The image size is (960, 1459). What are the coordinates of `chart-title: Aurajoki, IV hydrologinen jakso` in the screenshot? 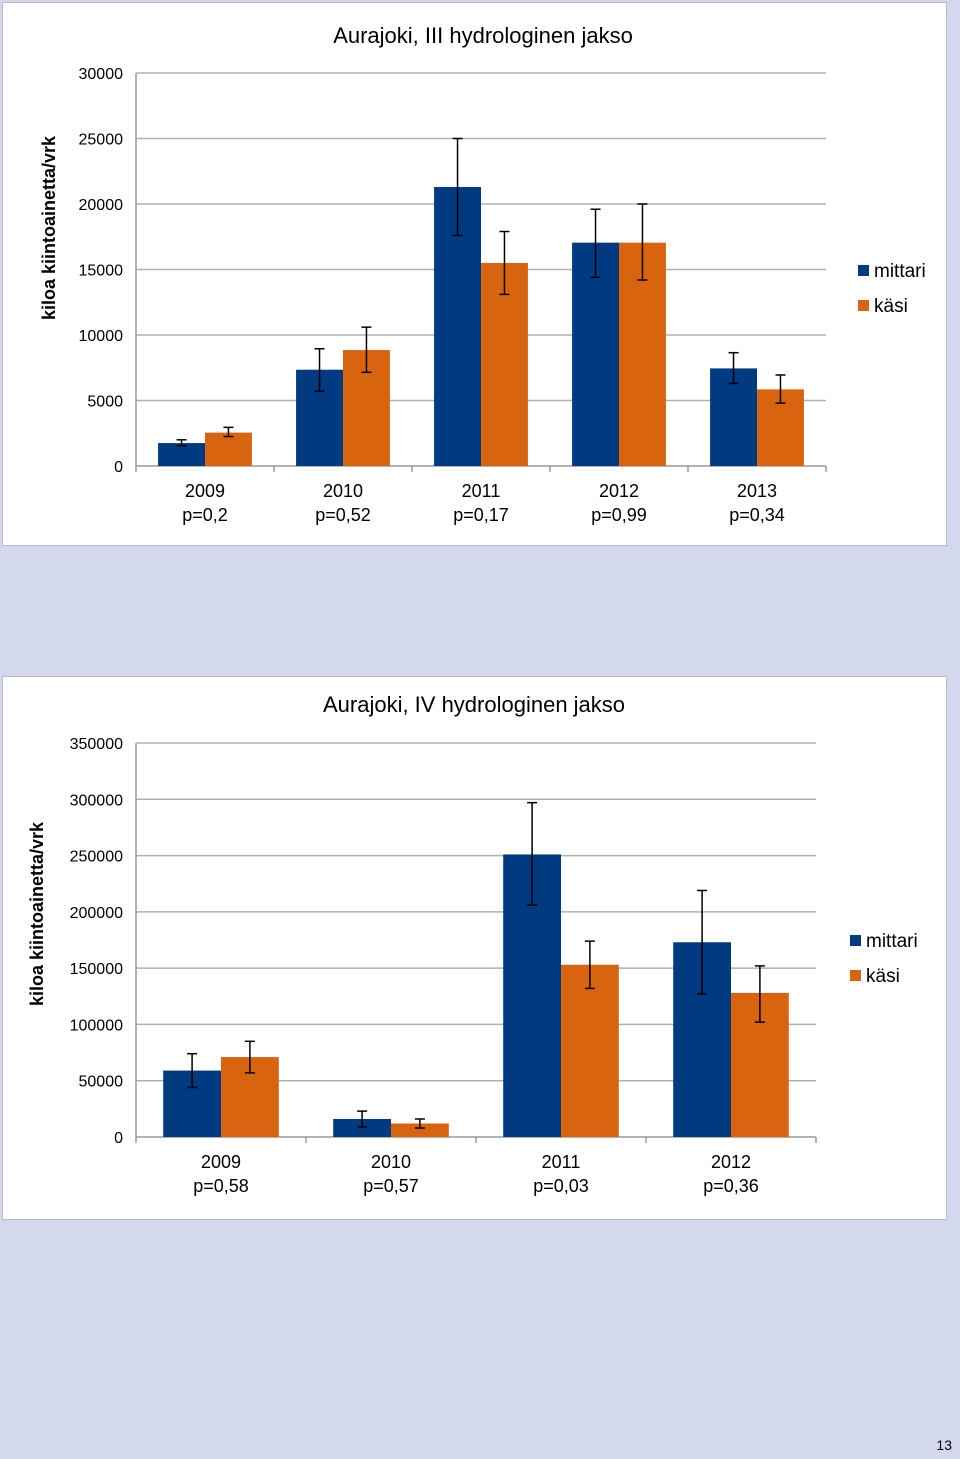 It's located at (474, 704).